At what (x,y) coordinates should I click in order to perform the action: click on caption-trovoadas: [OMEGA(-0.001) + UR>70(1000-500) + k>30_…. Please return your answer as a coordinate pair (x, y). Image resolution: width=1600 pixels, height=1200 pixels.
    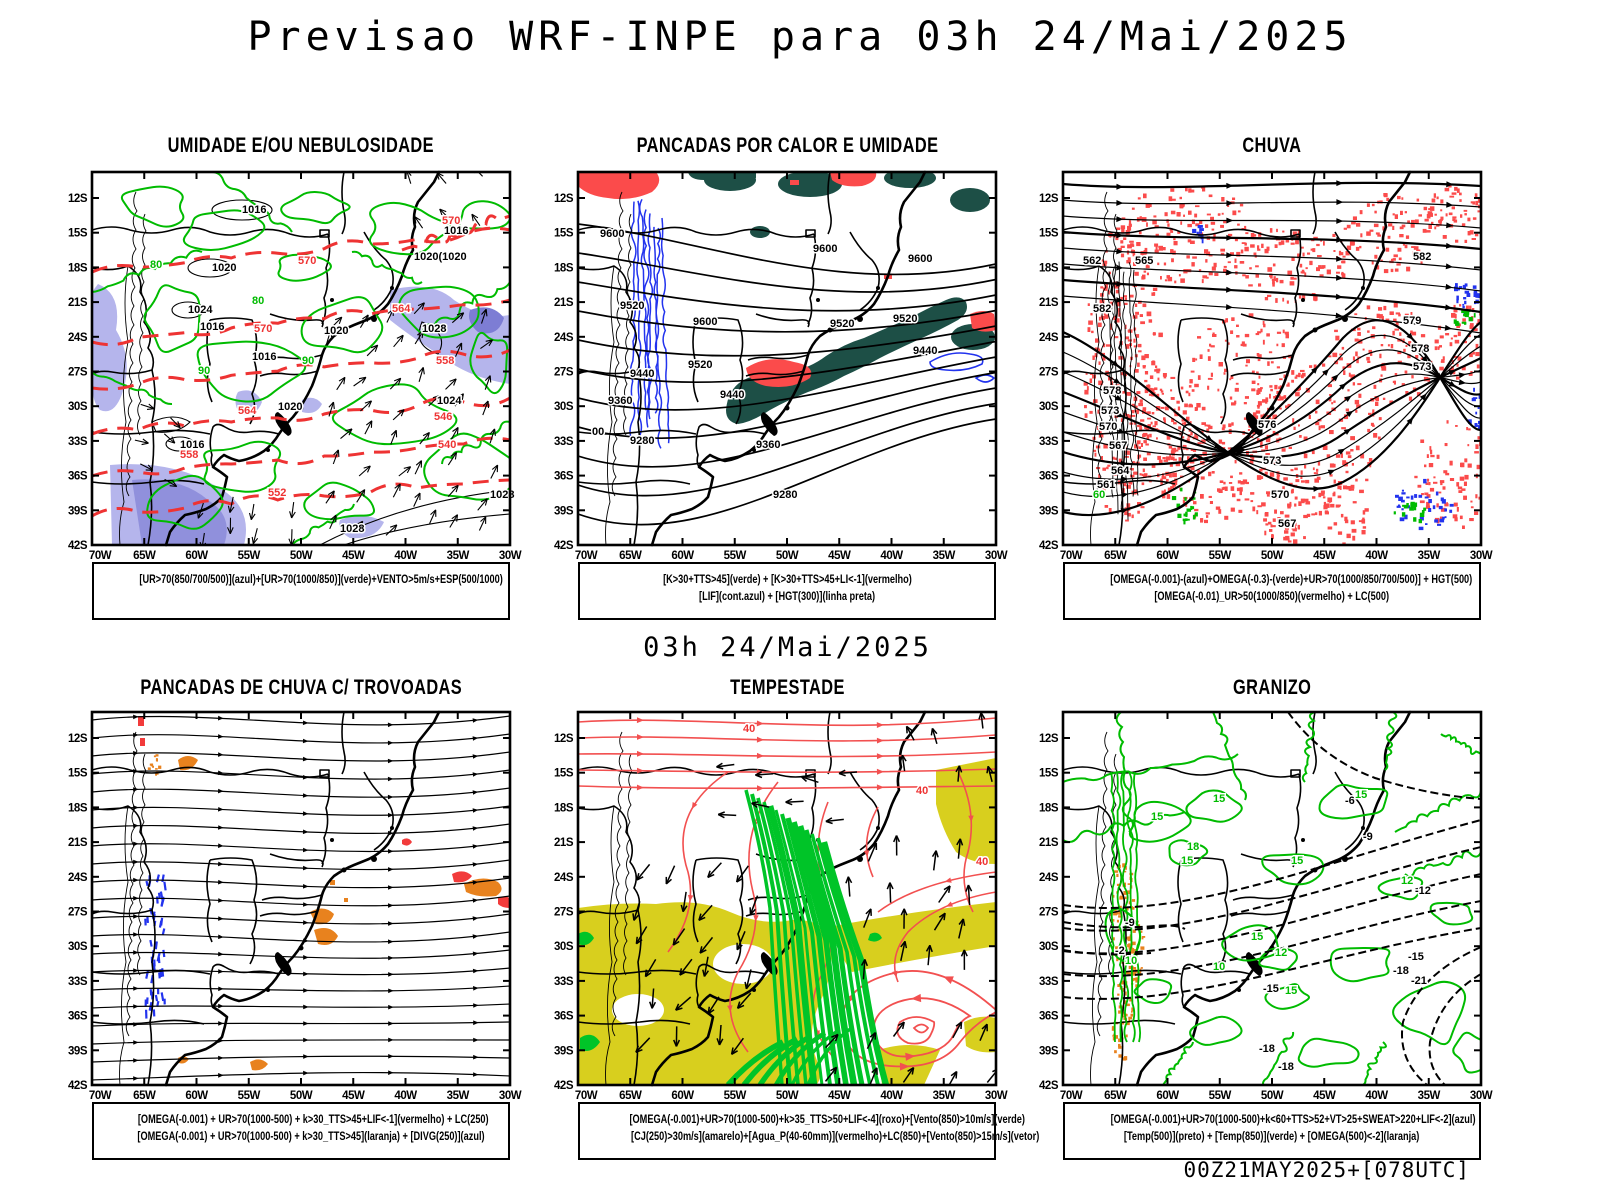
    Looking at the image, I should click on (301, 1131).